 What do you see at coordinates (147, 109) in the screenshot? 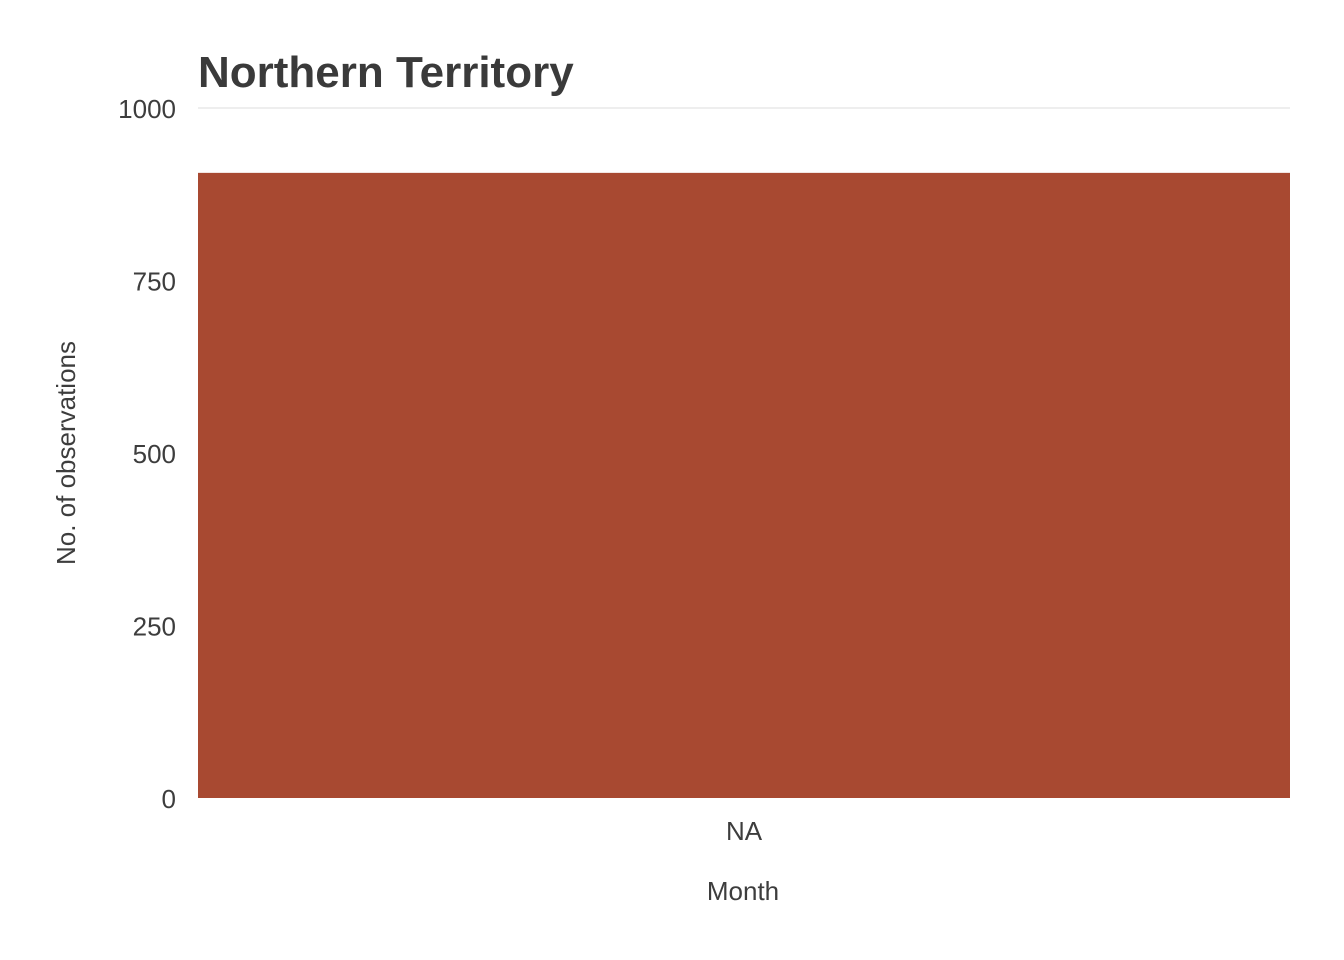
I see `y-tick-label: 1000` at bounding box center [147, 109].